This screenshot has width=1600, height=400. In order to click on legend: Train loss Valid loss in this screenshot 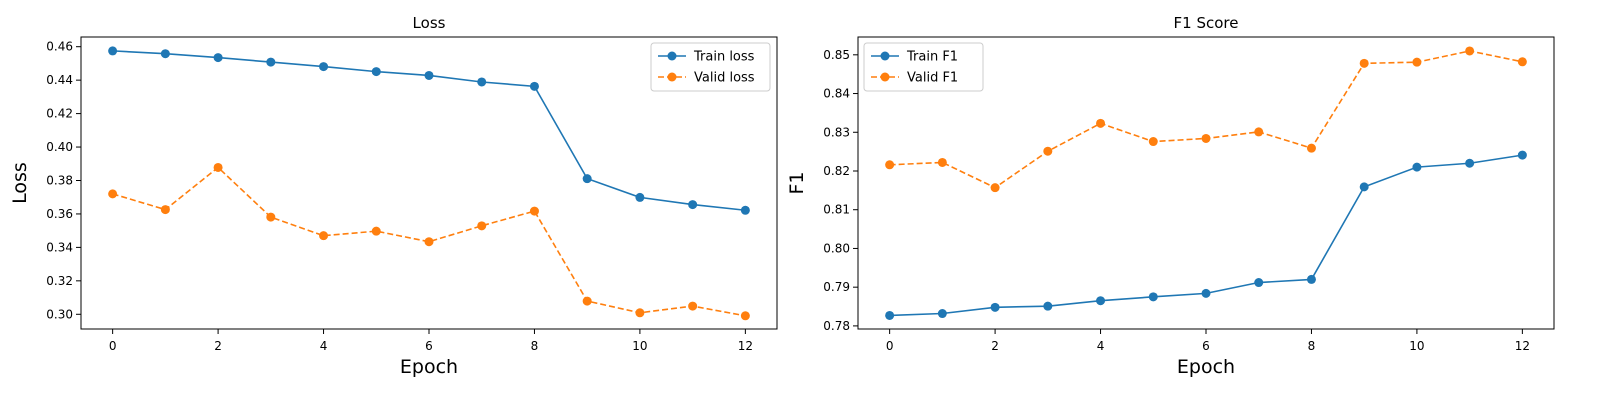, I will do `click(710, 67)`.